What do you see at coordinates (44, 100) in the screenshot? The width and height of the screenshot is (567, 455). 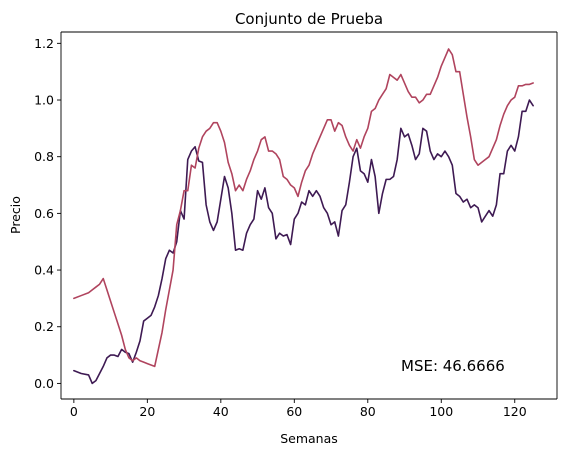 I see `y-tick-label: 1.0` at bounding box center [44, 100].